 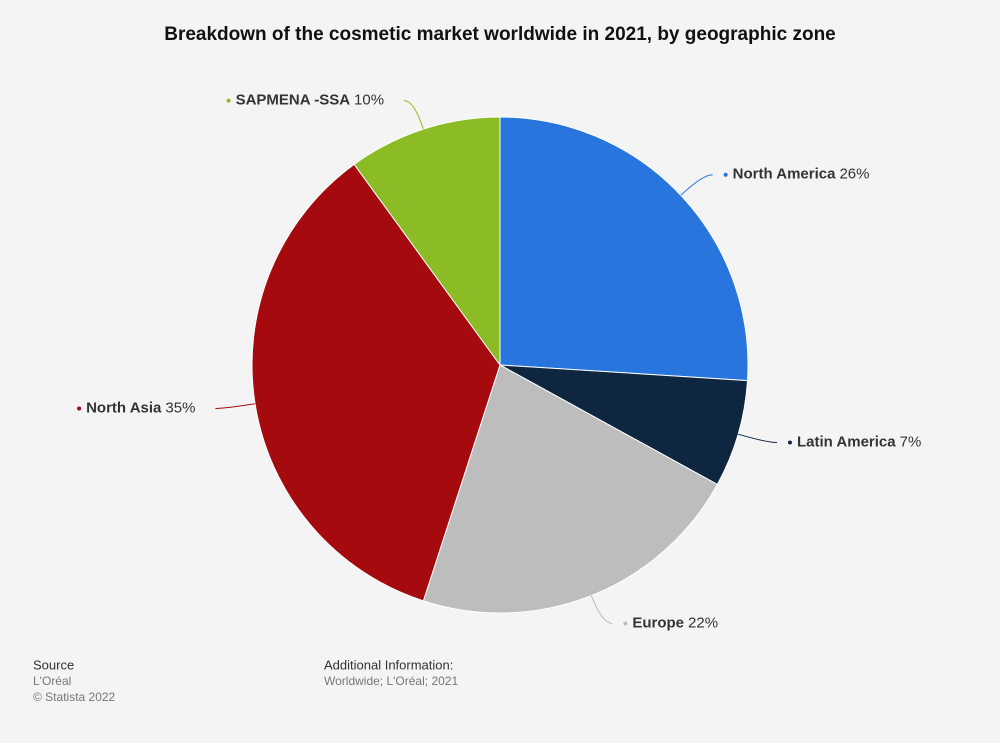 I want to click on slice-name: Latin America, so click(x=846, y=442).